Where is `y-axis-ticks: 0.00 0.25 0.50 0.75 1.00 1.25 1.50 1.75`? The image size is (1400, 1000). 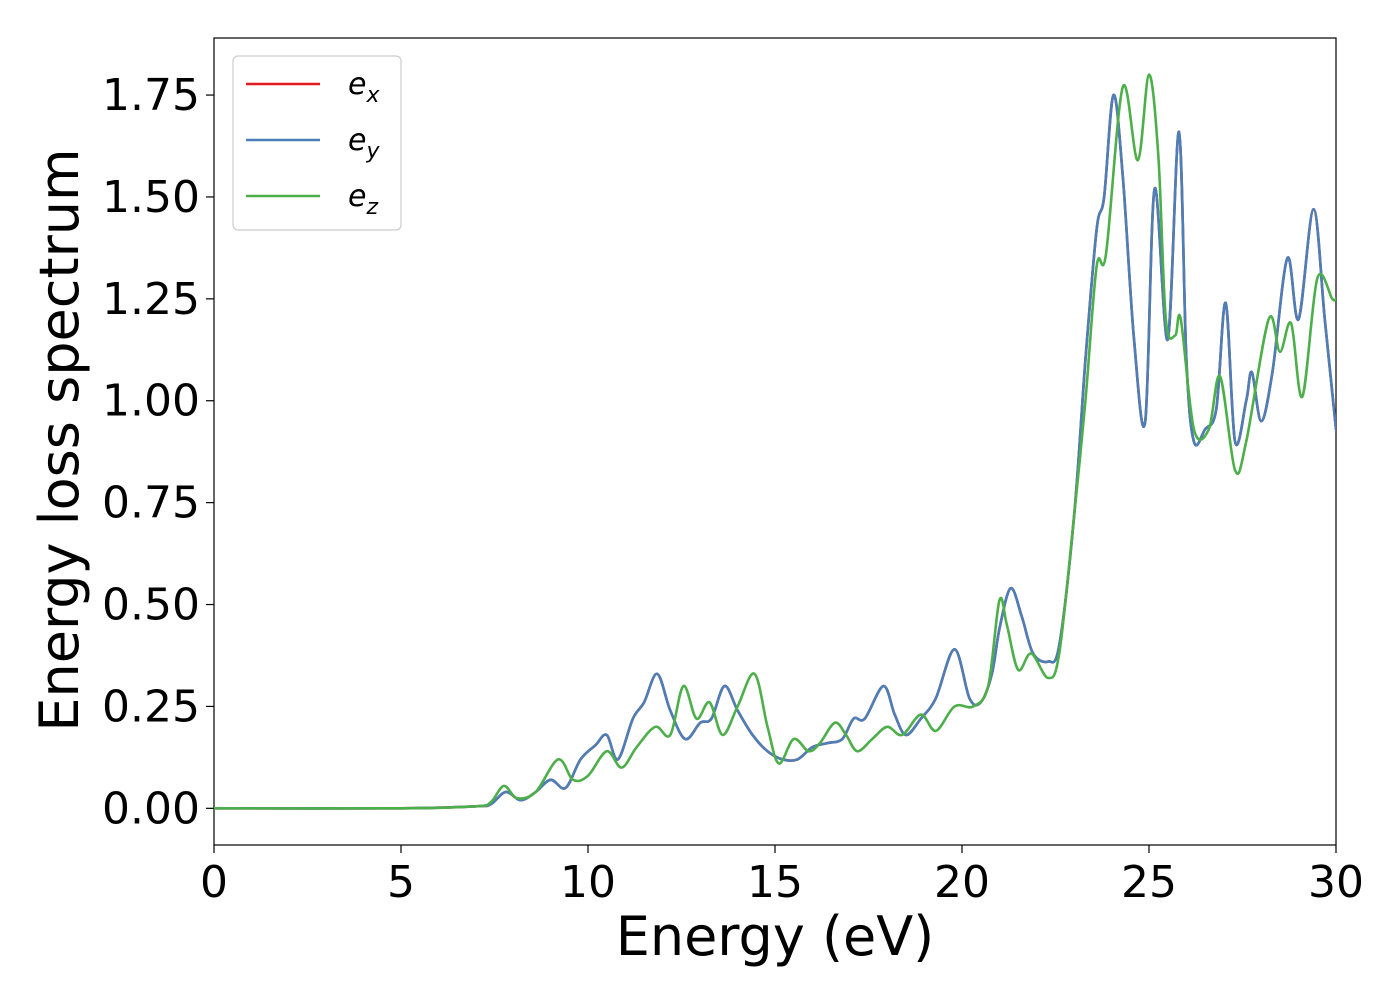 y-axis-ticks: 0.00 0.25 0.50 0.75 1.00 1.25 1.50 1.75 is located at coordinates (158, 452).